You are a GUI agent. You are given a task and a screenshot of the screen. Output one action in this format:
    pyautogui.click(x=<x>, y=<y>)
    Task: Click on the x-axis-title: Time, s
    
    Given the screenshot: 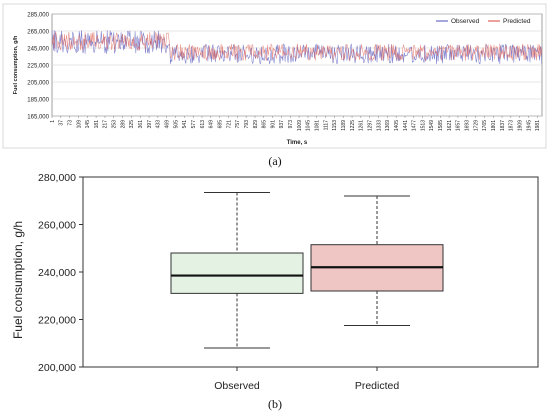 What is the action you would take?
    pyautogui.click(x=297, y=143)
    